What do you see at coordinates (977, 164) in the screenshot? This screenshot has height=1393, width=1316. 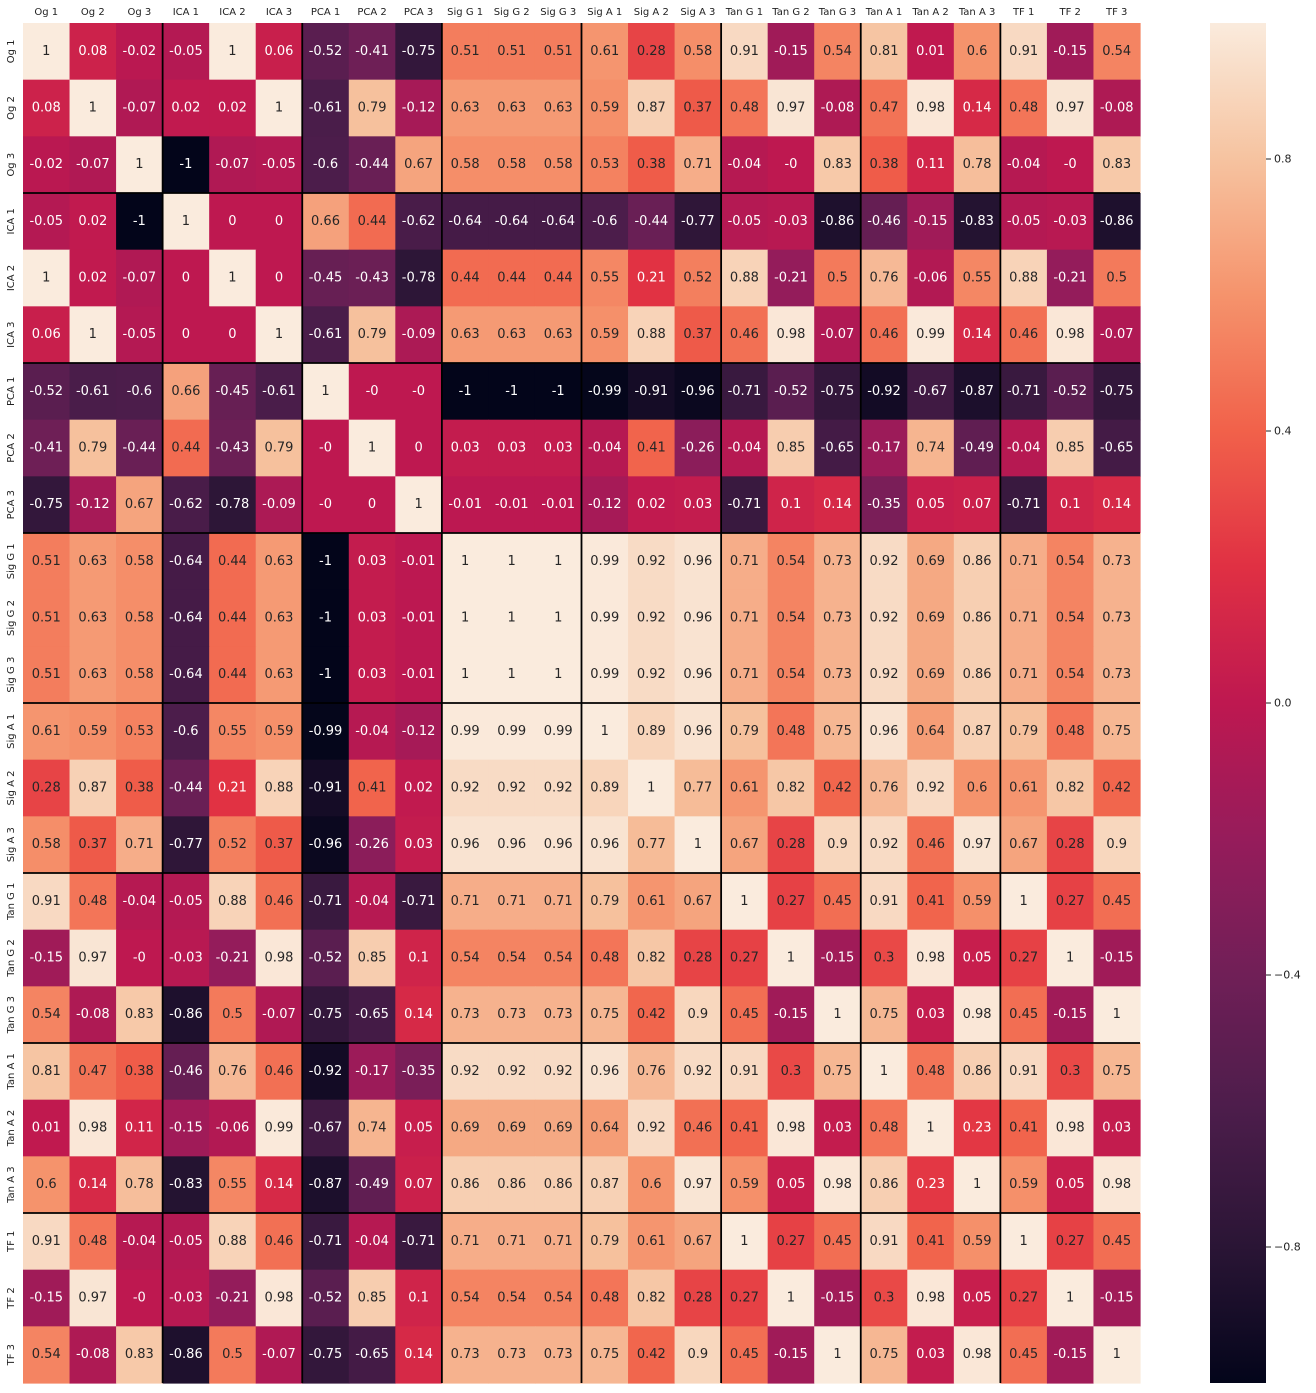 I see `cell-value-label: 0.78` at bounding box center [977, 164].